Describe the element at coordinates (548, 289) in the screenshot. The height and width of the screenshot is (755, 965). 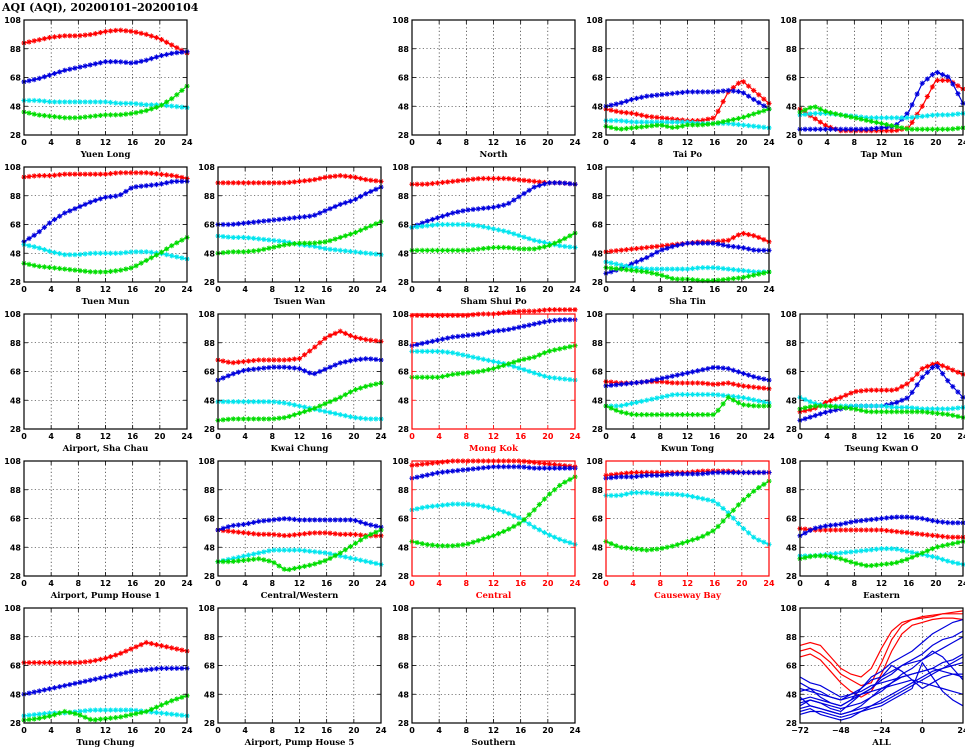
I see `x-tick-label: 20` at that location.